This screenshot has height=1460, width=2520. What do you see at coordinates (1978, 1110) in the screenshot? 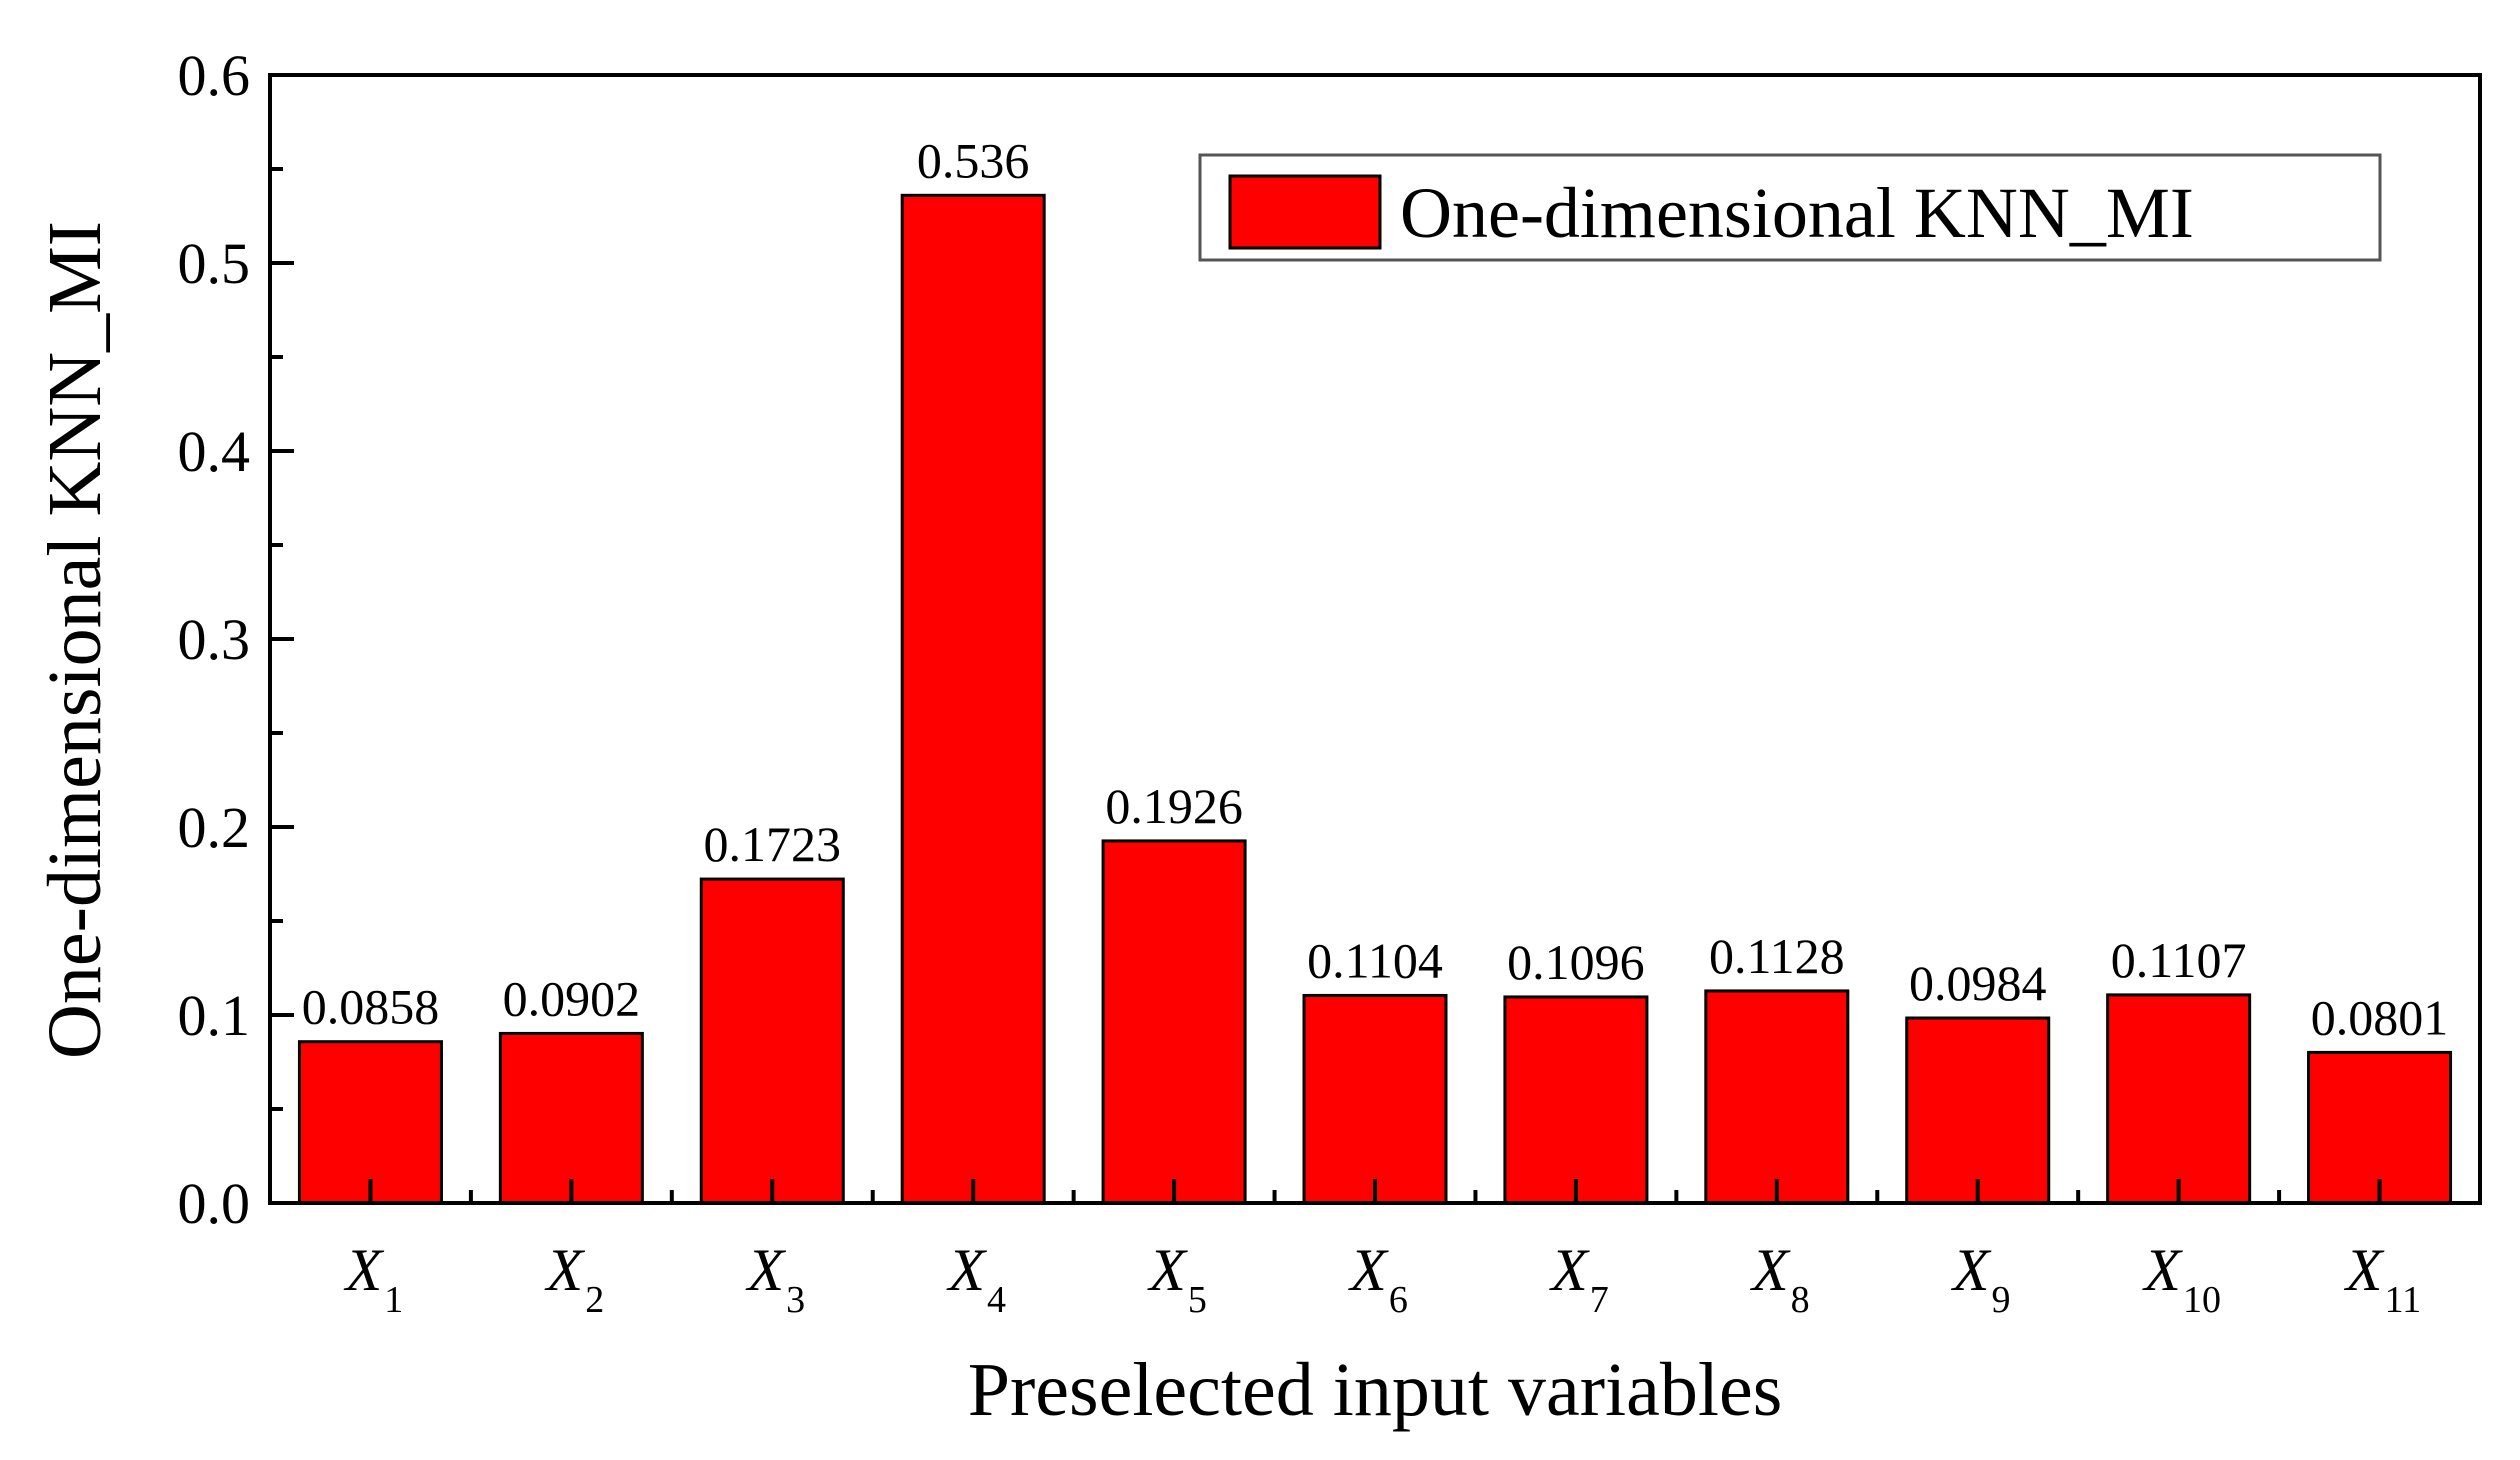
I see `bar-x9` at bounding box center [1978, 1110].